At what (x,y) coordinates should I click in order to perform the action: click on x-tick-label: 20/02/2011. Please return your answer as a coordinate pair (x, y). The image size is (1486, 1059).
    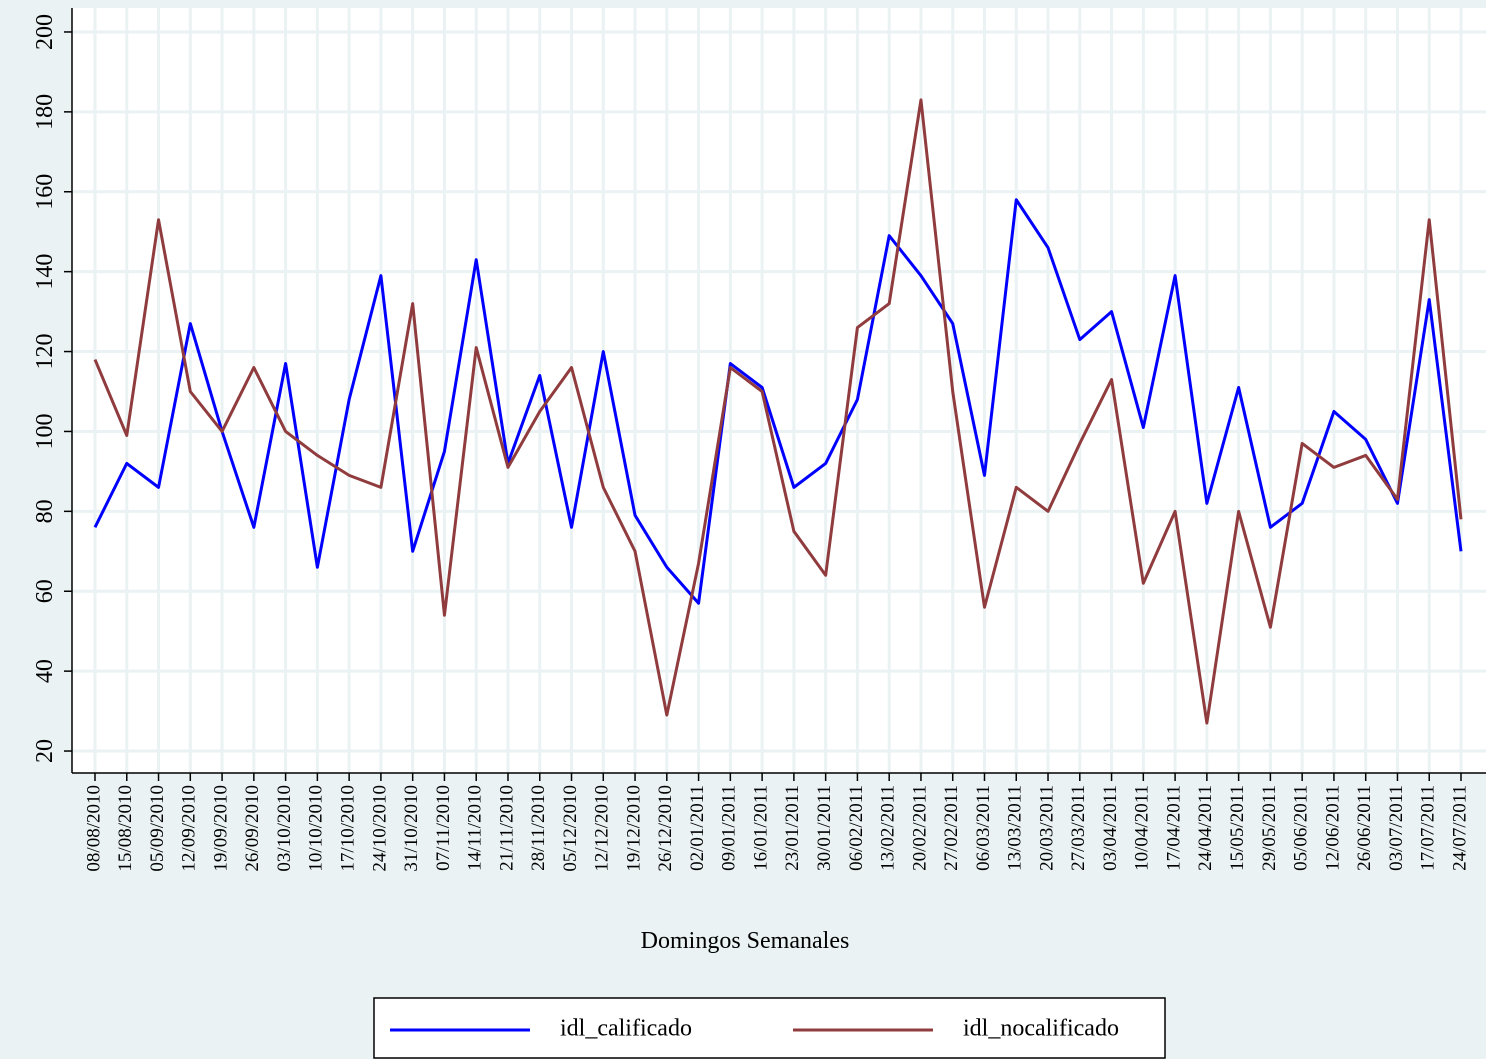
    Looking at the image, I should click on (919, 828).